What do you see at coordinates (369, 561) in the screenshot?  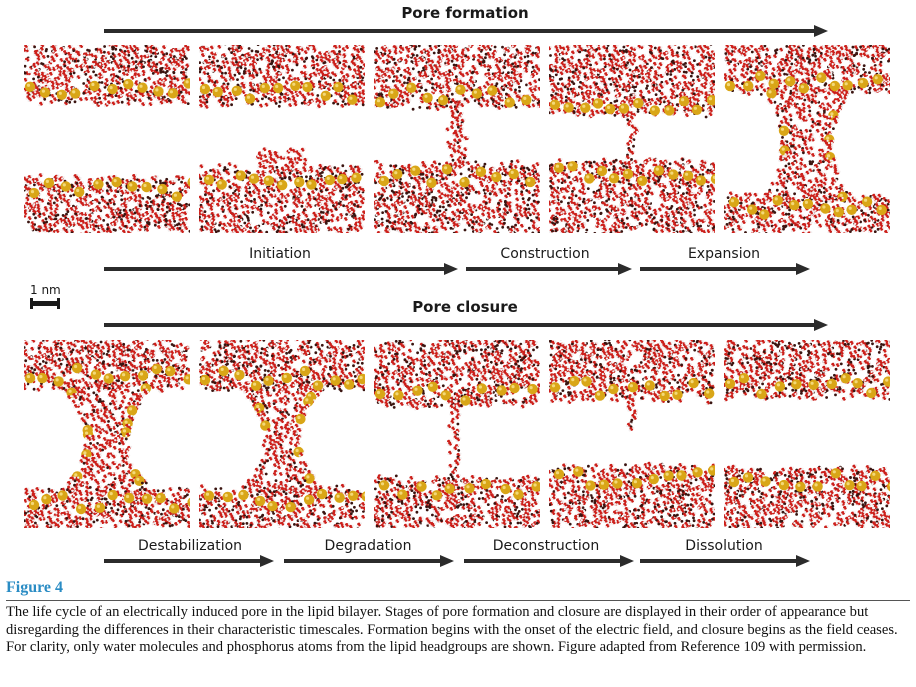 I see `degradation-arrow` at bounding box center [369, 561].